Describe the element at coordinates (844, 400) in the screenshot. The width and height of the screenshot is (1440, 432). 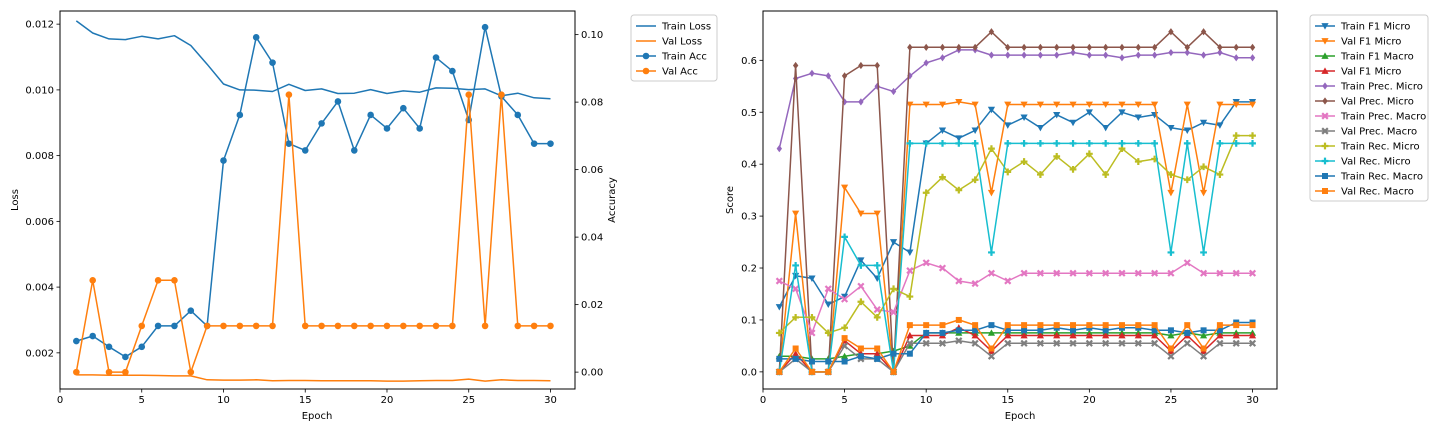
I see `x-tick-label: 5` at that location.